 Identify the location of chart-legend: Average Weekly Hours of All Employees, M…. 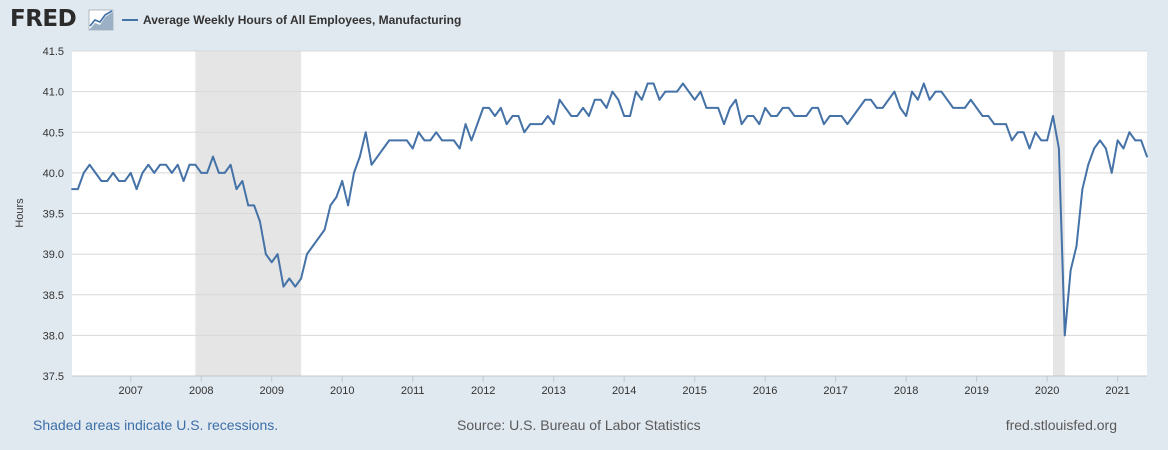
(291, 20).